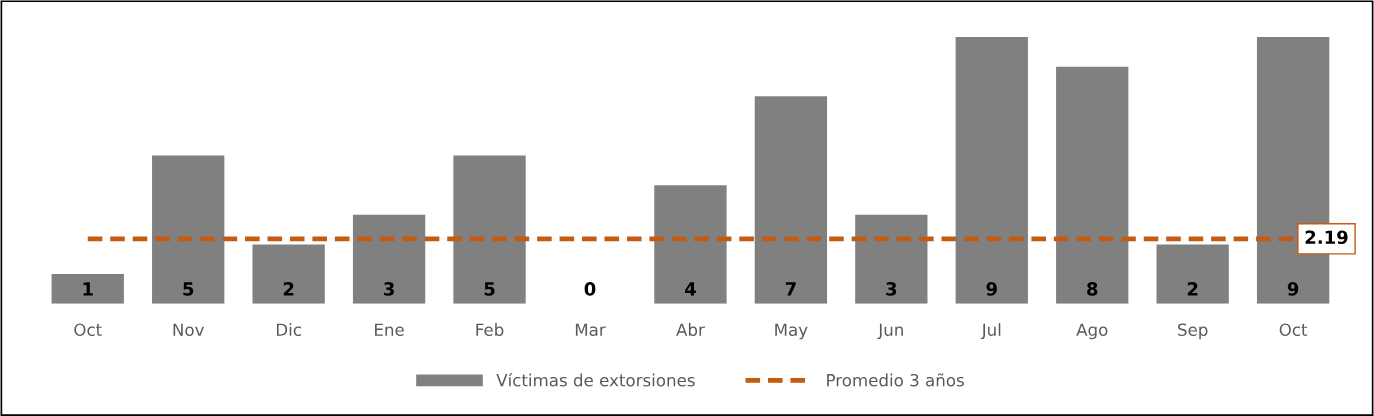  What do you see at coordinates (890, 331) in the screenshot?
I see `x-tick-label: Jun` at bounding box center [890, 331].